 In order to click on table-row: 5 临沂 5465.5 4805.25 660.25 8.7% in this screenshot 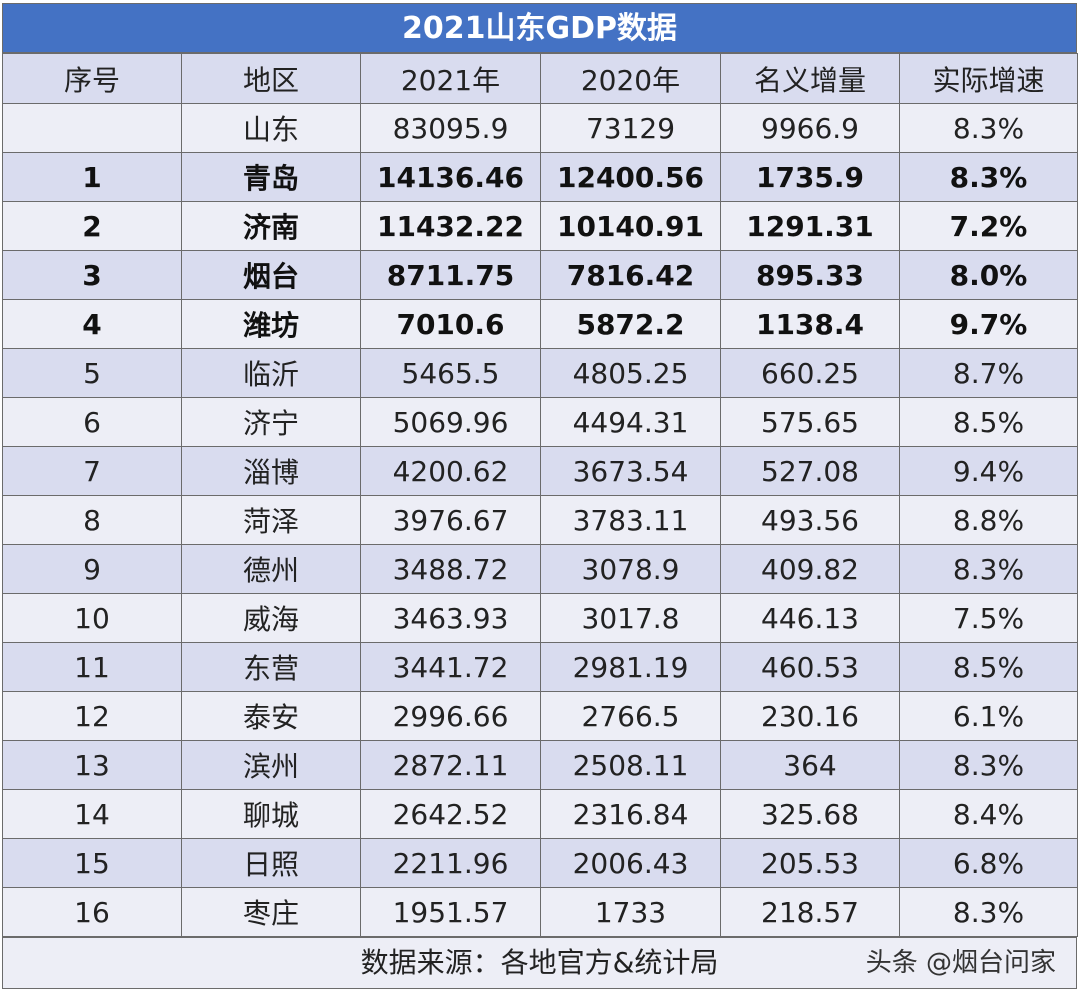, I will do `click(540, 373)`.